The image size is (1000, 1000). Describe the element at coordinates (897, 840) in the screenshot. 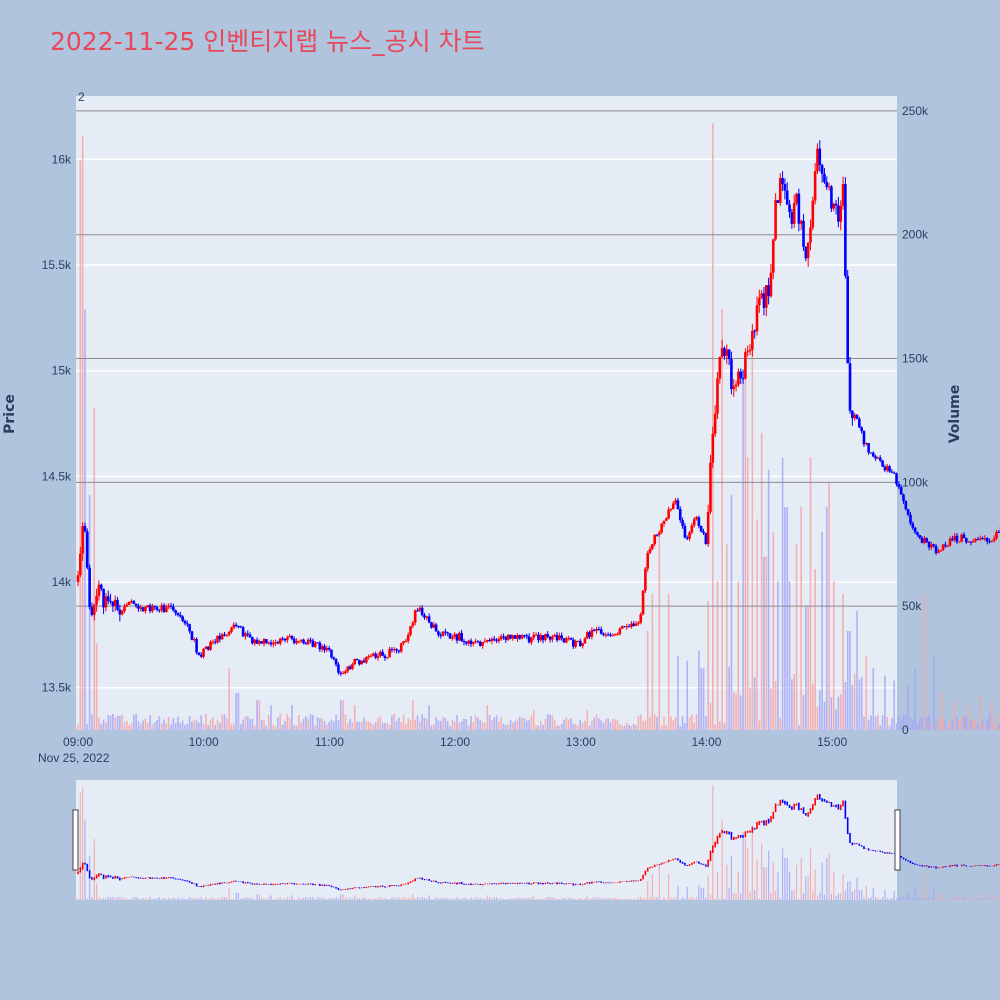

I see `range-slider-right-handle` at that location.